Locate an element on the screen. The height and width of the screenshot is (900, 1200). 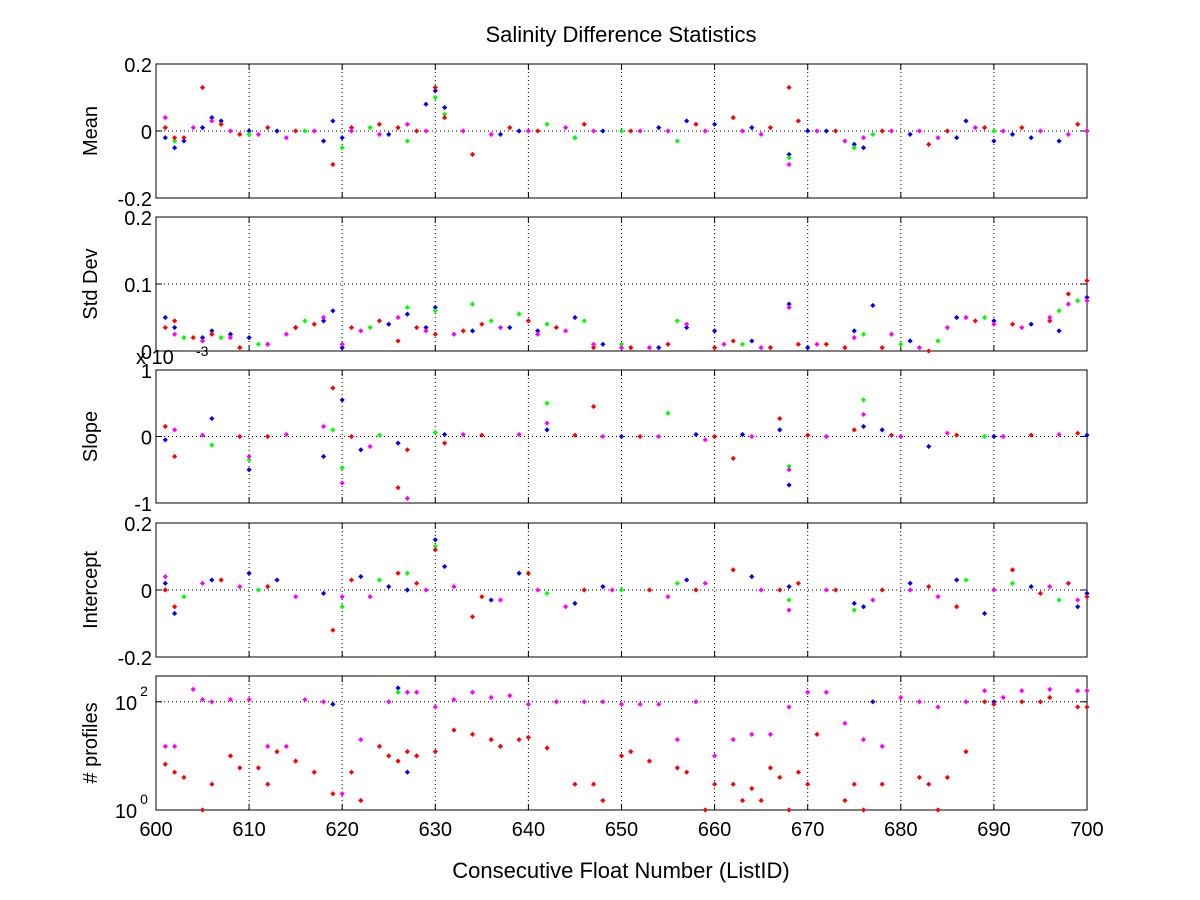
y-axis-label: Intercept is located at coordinates (91, 590).